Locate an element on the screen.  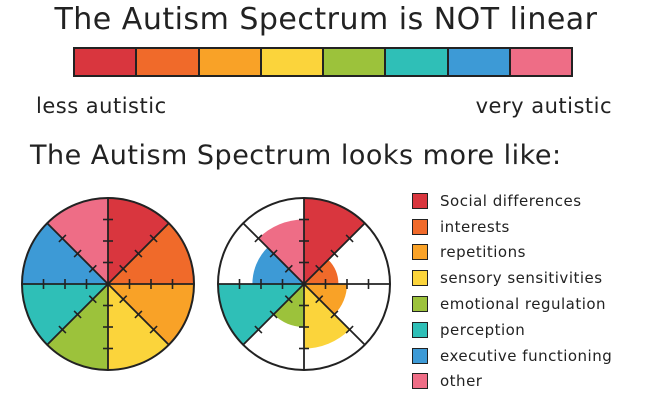
full-wheel-slice-emotional-regulation is located at coordinates (77, 327).